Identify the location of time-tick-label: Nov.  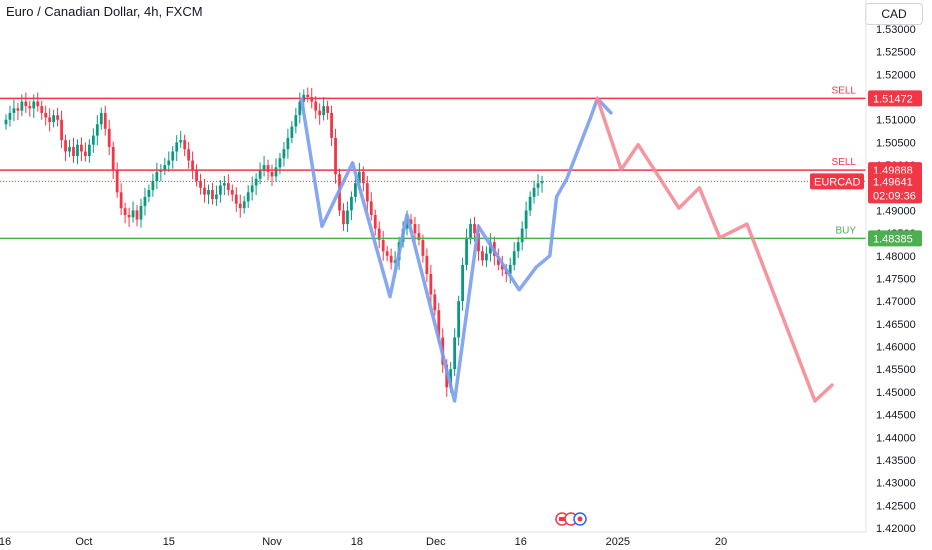
(272, 542).